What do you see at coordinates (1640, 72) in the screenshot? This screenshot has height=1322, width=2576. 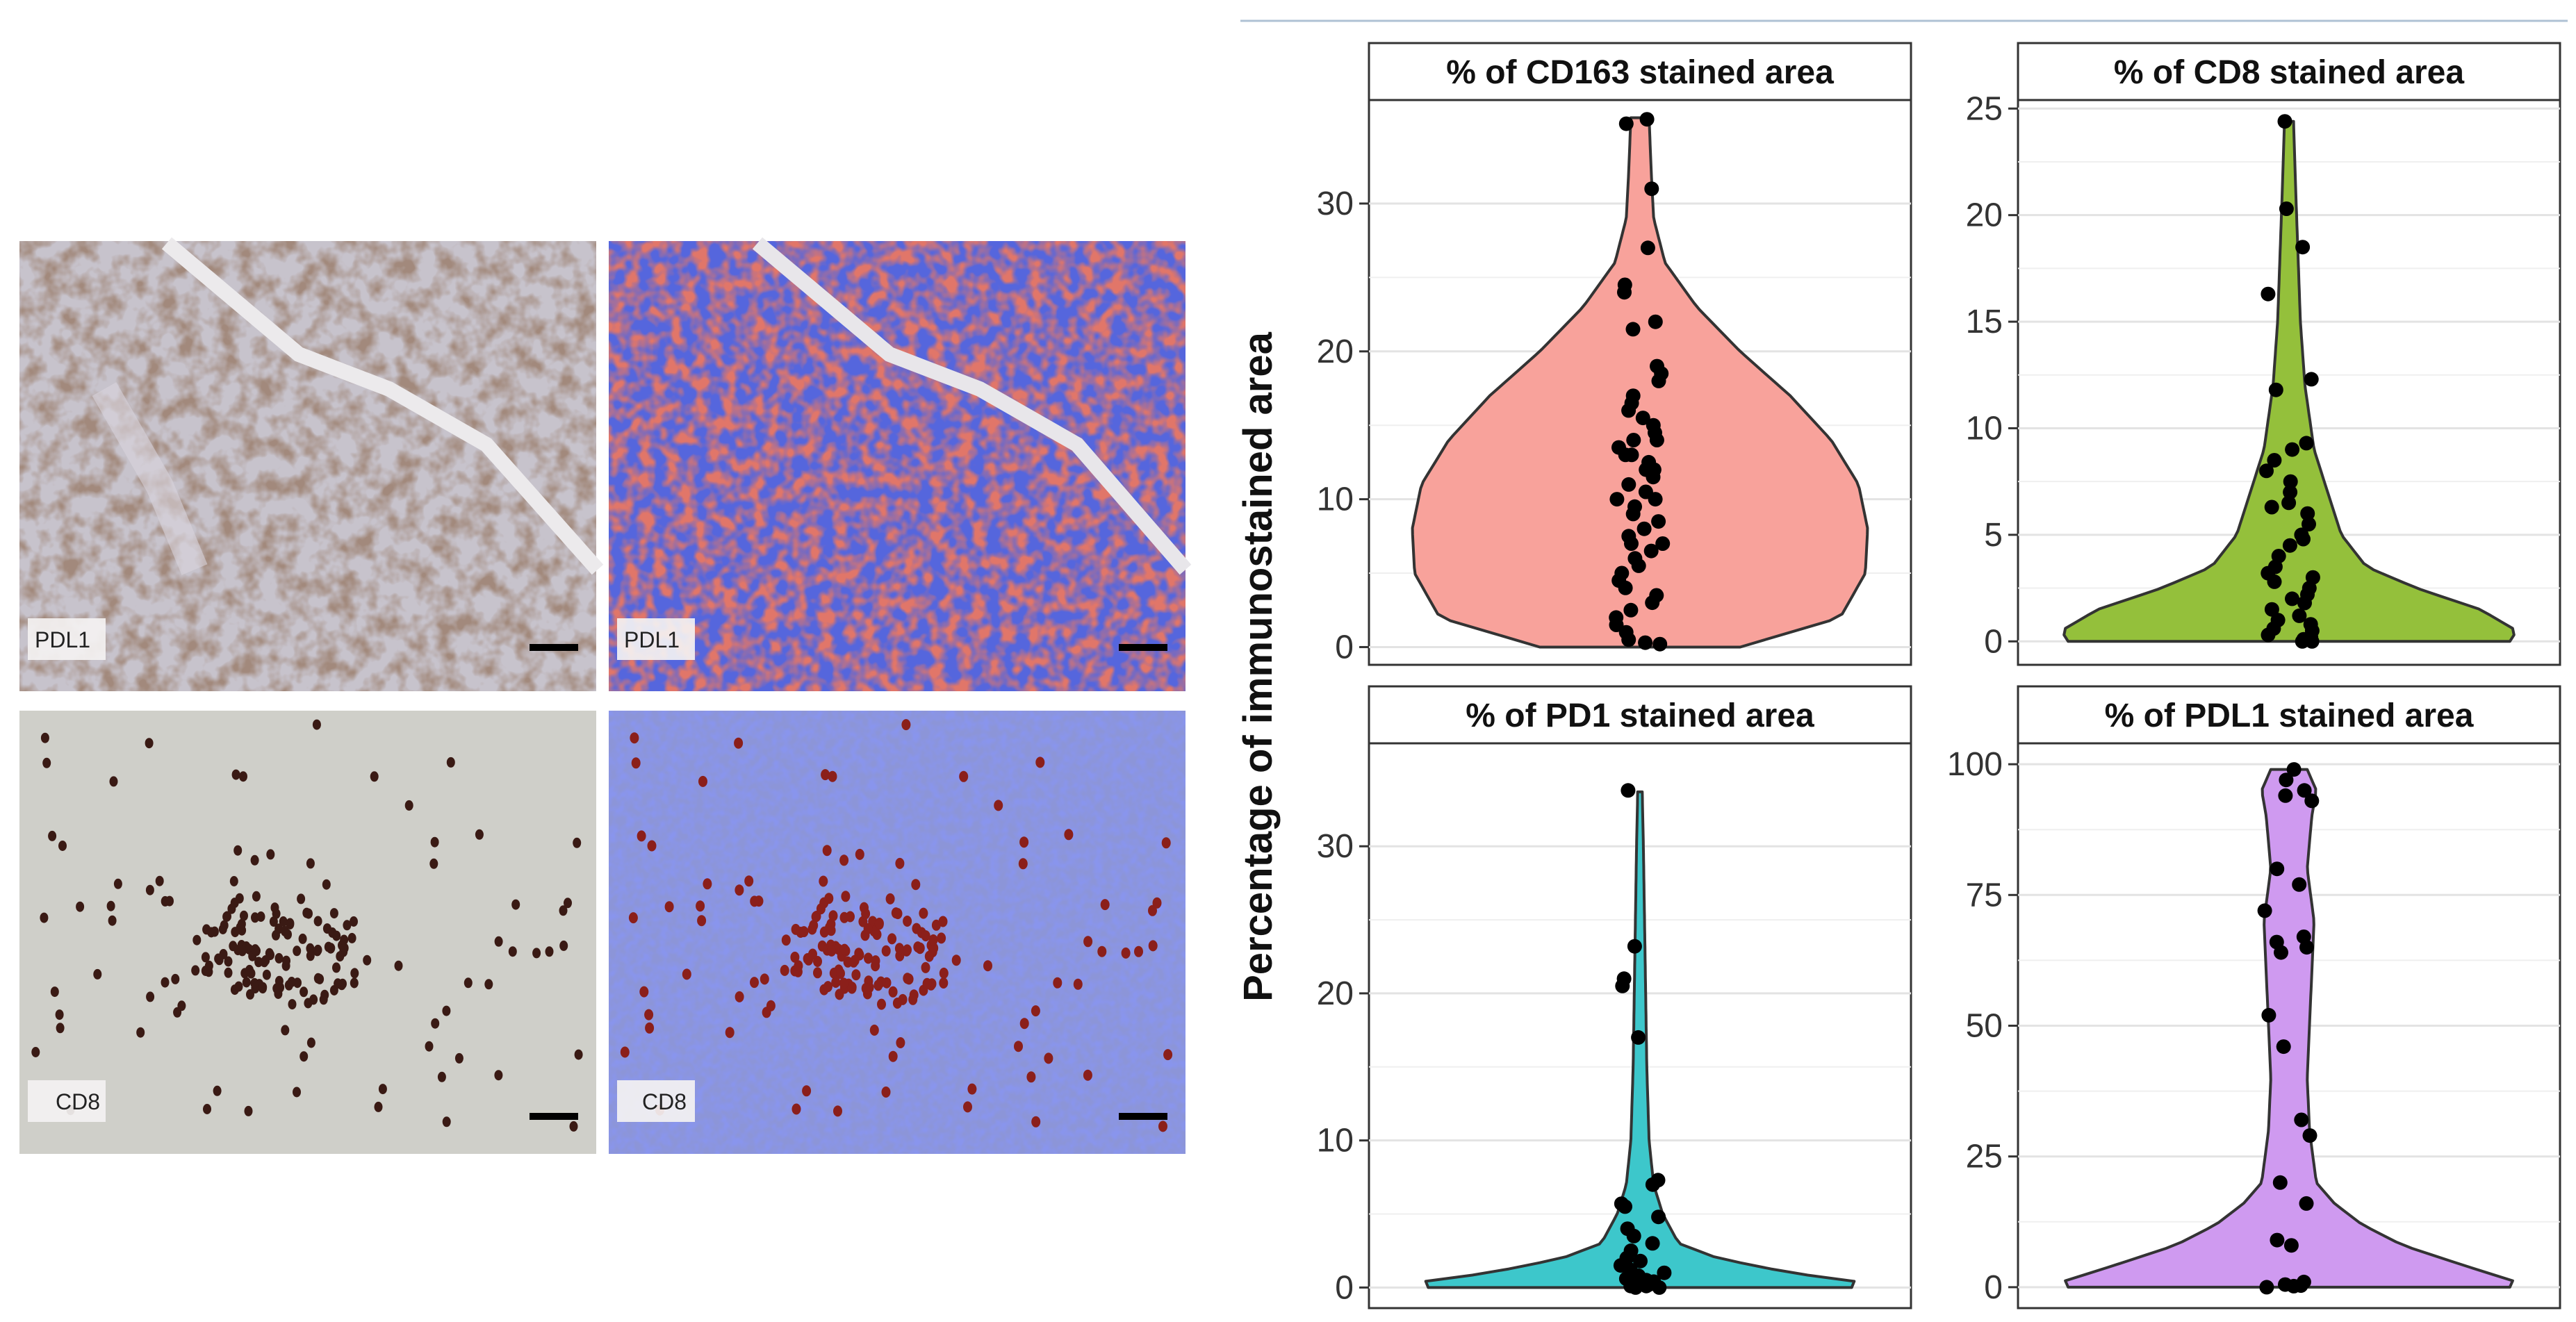 I see `panel-title-strip` at bounding box center [1640, 72].